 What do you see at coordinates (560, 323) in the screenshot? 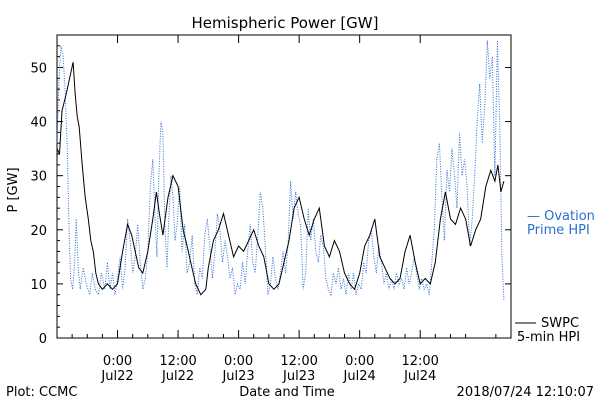
I see `legend-swpc-line1: SWPC` at bounding box center [560, 323].